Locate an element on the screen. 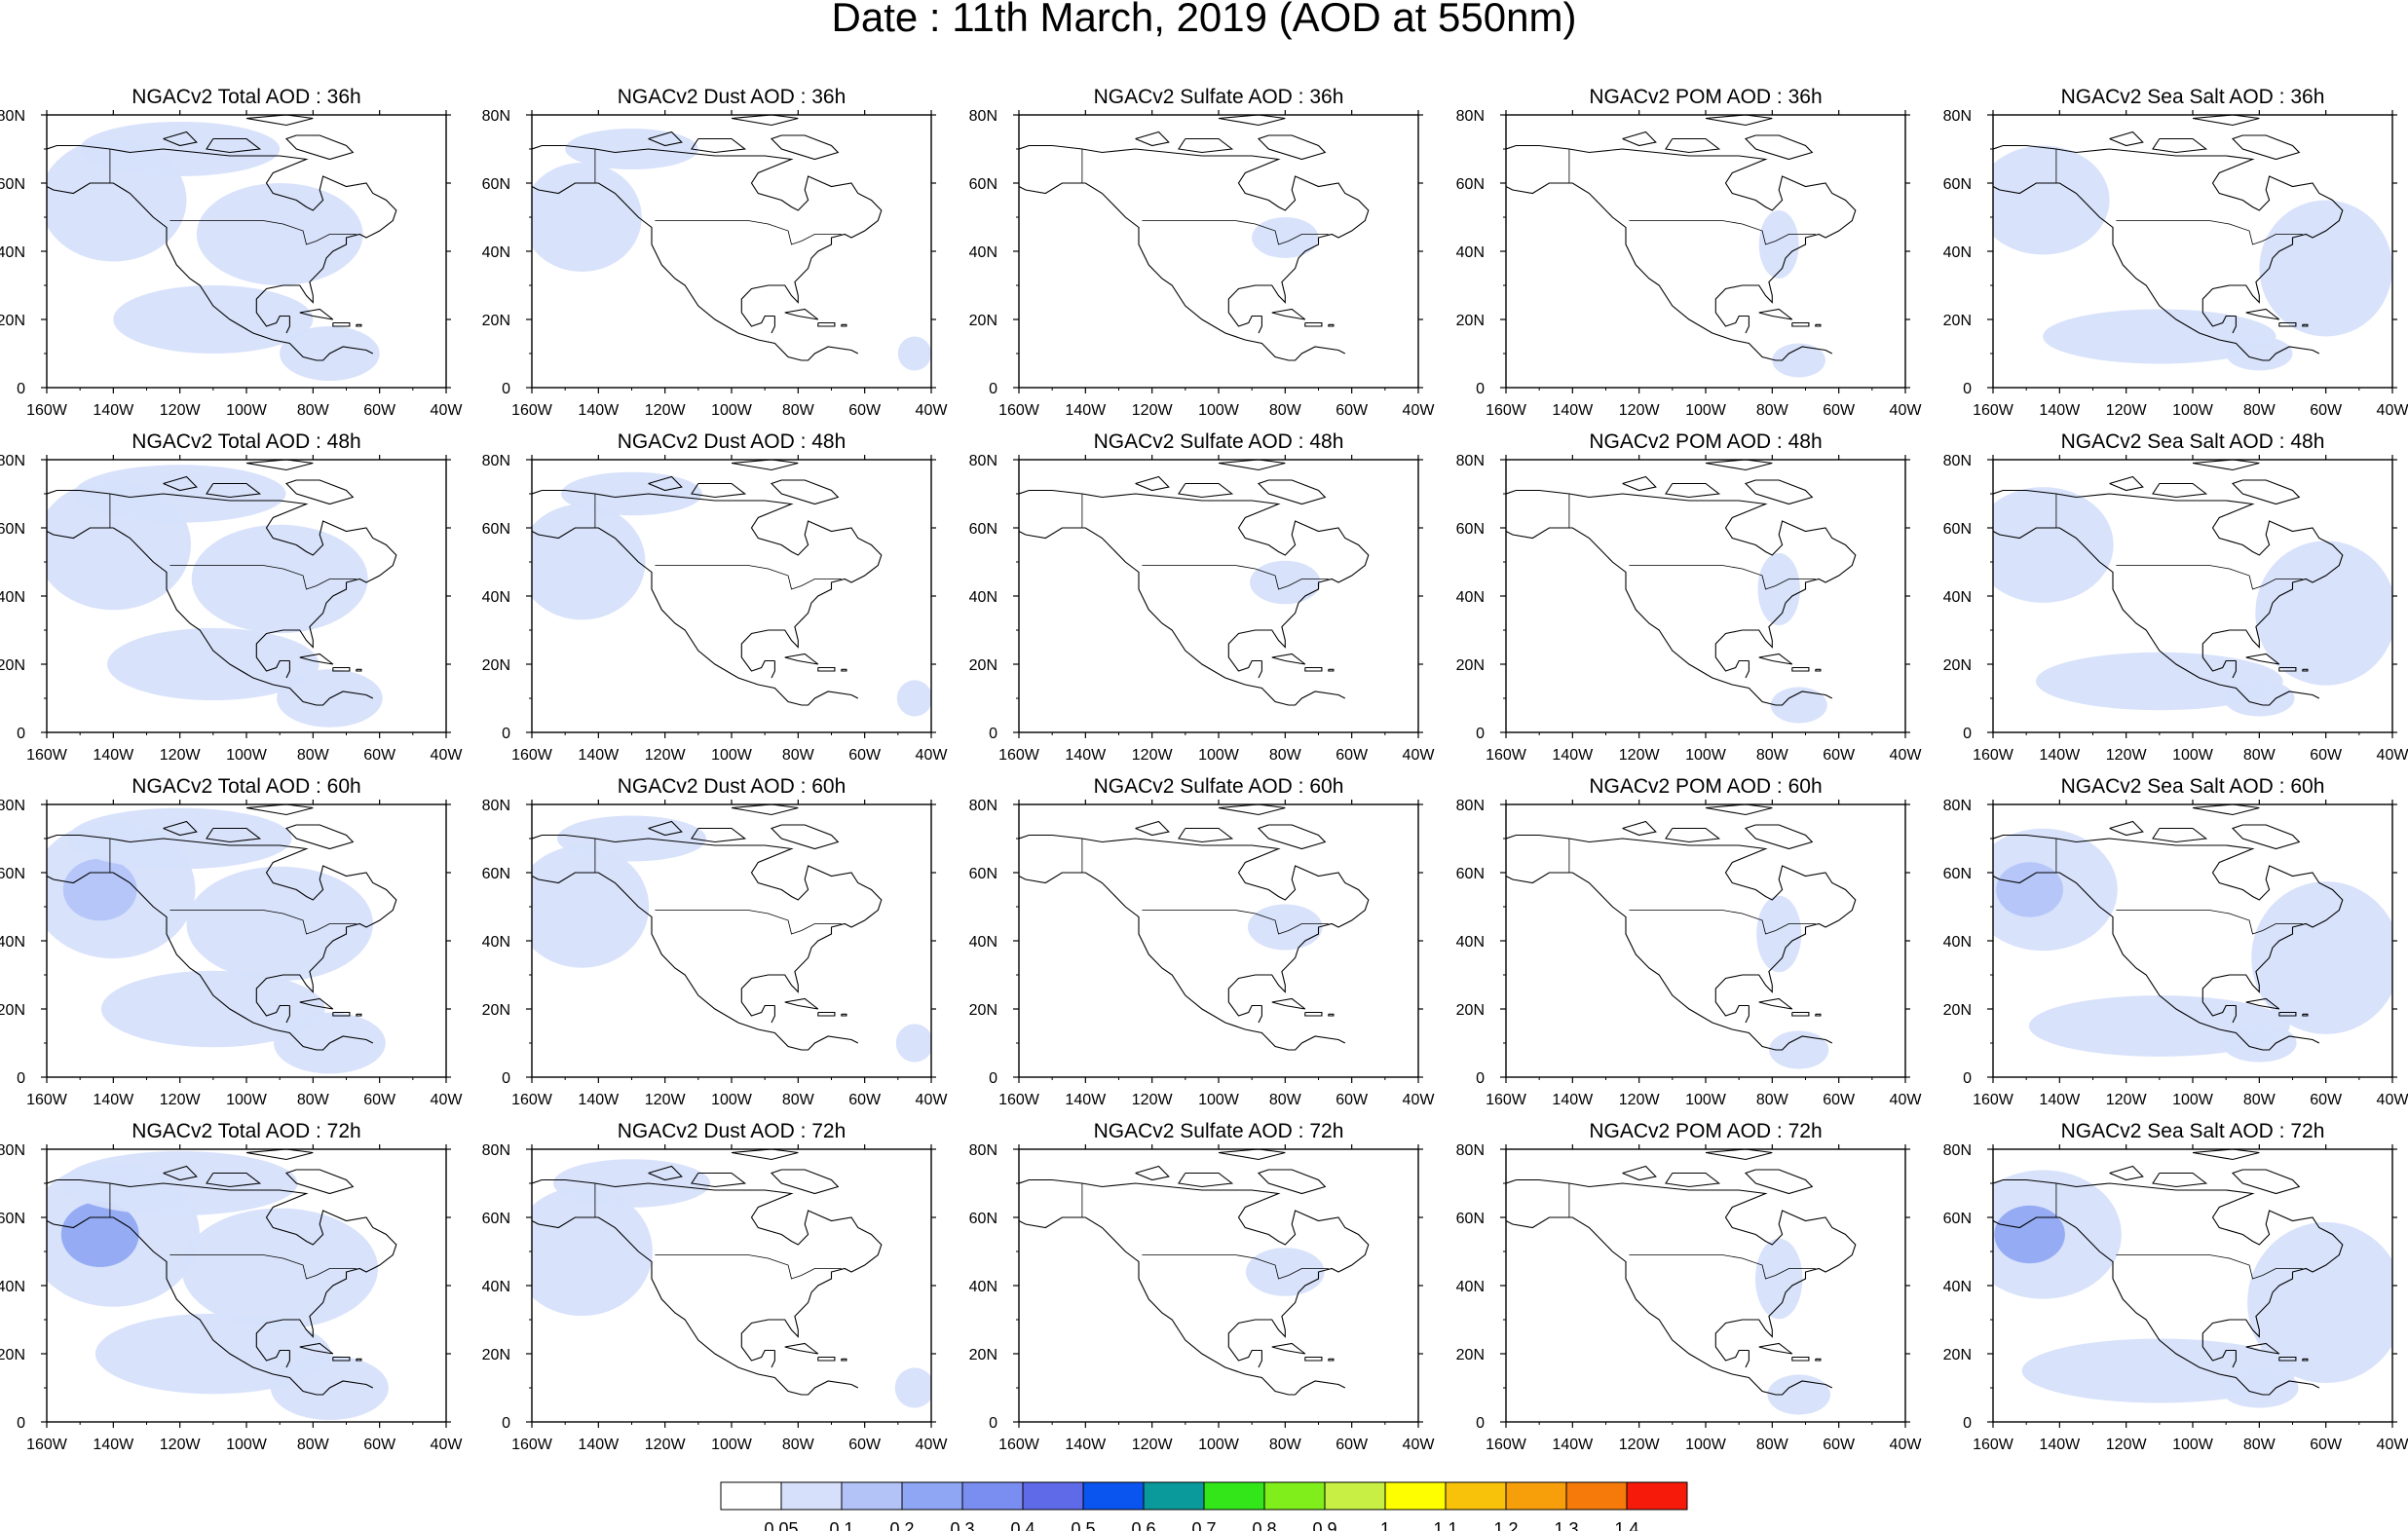  colorbar-label: 1.2 is located at coordinates (1505, 1525).